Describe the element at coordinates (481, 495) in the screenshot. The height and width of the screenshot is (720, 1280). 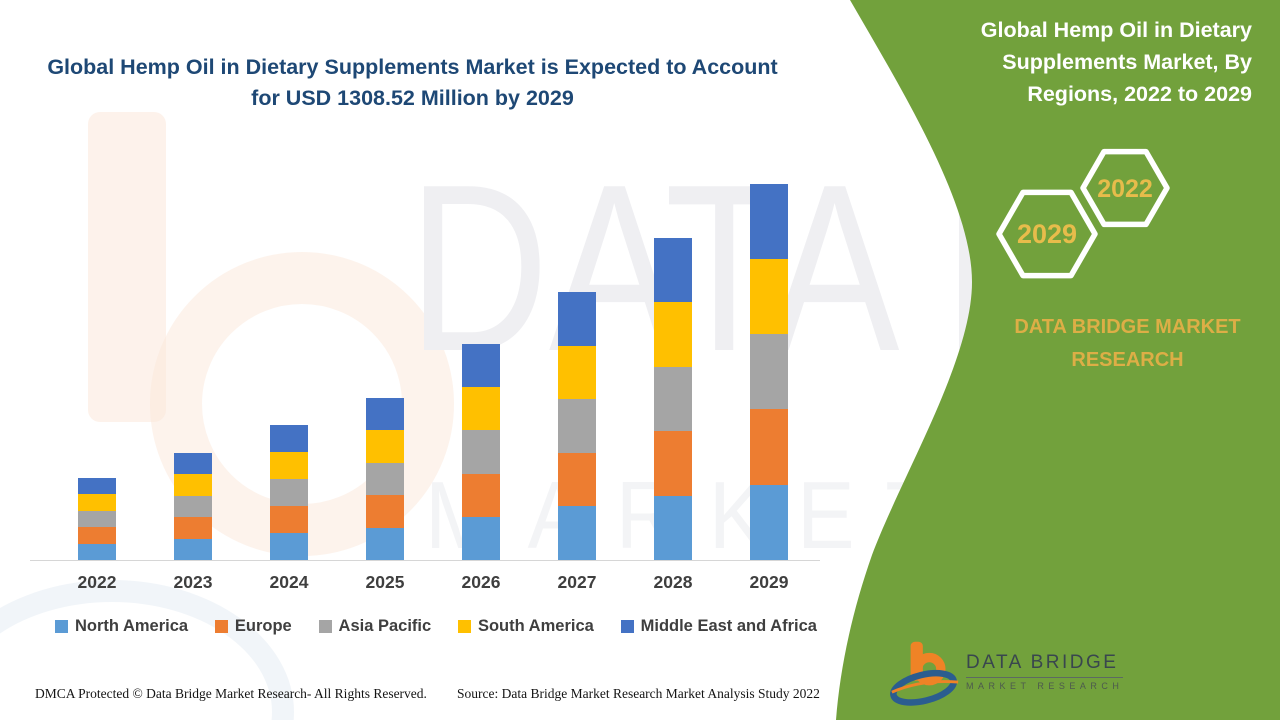
I see `segment-europe-2026` at that location.